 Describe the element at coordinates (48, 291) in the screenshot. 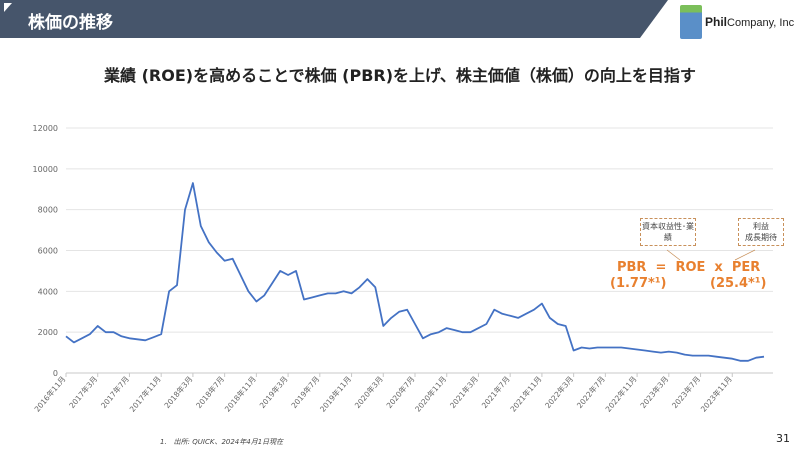

I see `y-tick-label: 4000` at that location.